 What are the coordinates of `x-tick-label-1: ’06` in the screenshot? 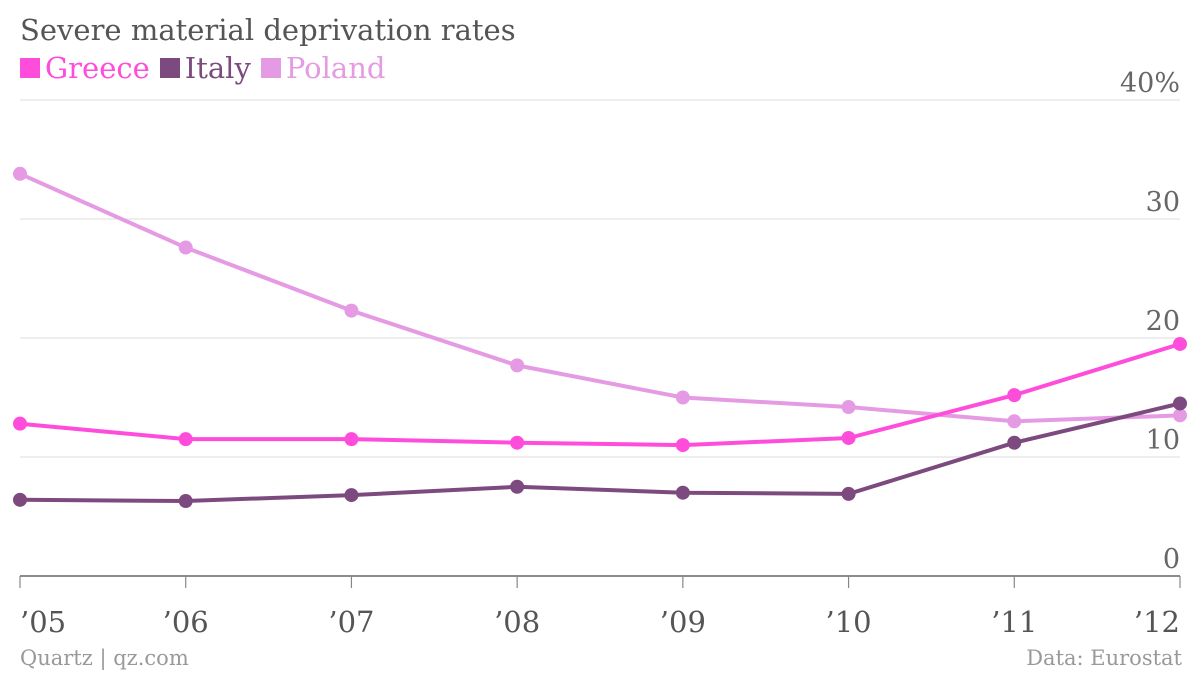 It's located at (186, 622).